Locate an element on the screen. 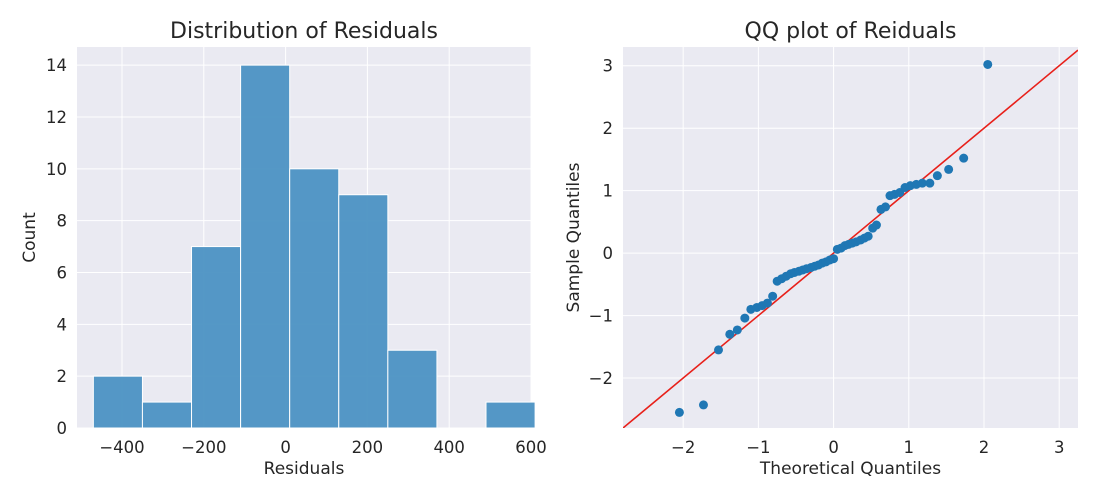 The width and height of the screenshot is (1100, 500). y-tick-label: 8 is located at coordinates (62, 221).